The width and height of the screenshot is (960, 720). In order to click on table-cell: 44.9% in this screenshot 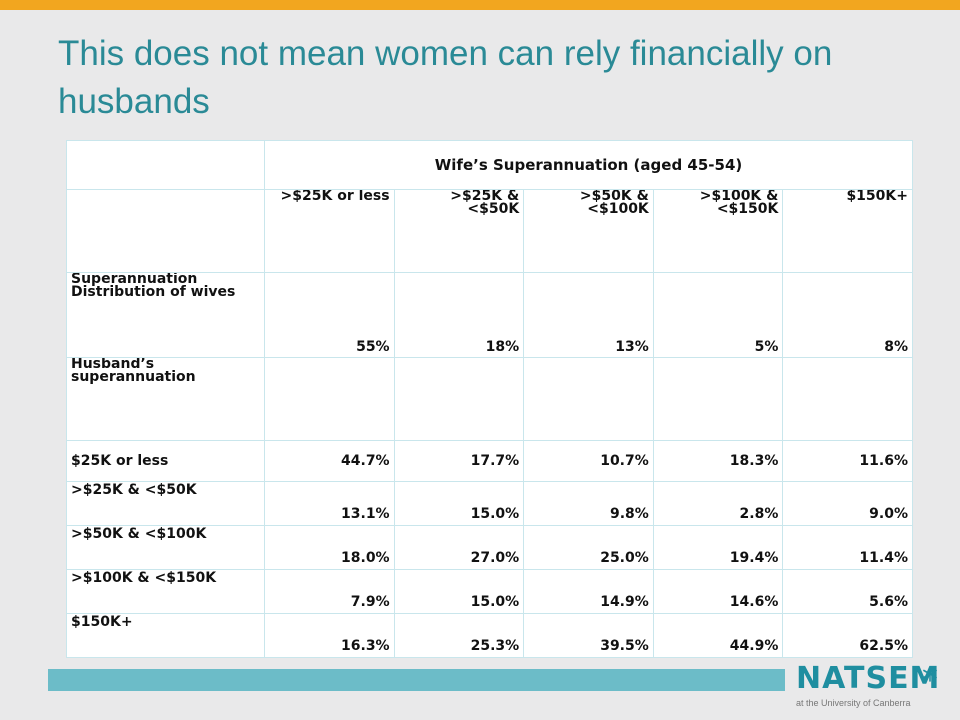, I will do `click(718, 635)`.